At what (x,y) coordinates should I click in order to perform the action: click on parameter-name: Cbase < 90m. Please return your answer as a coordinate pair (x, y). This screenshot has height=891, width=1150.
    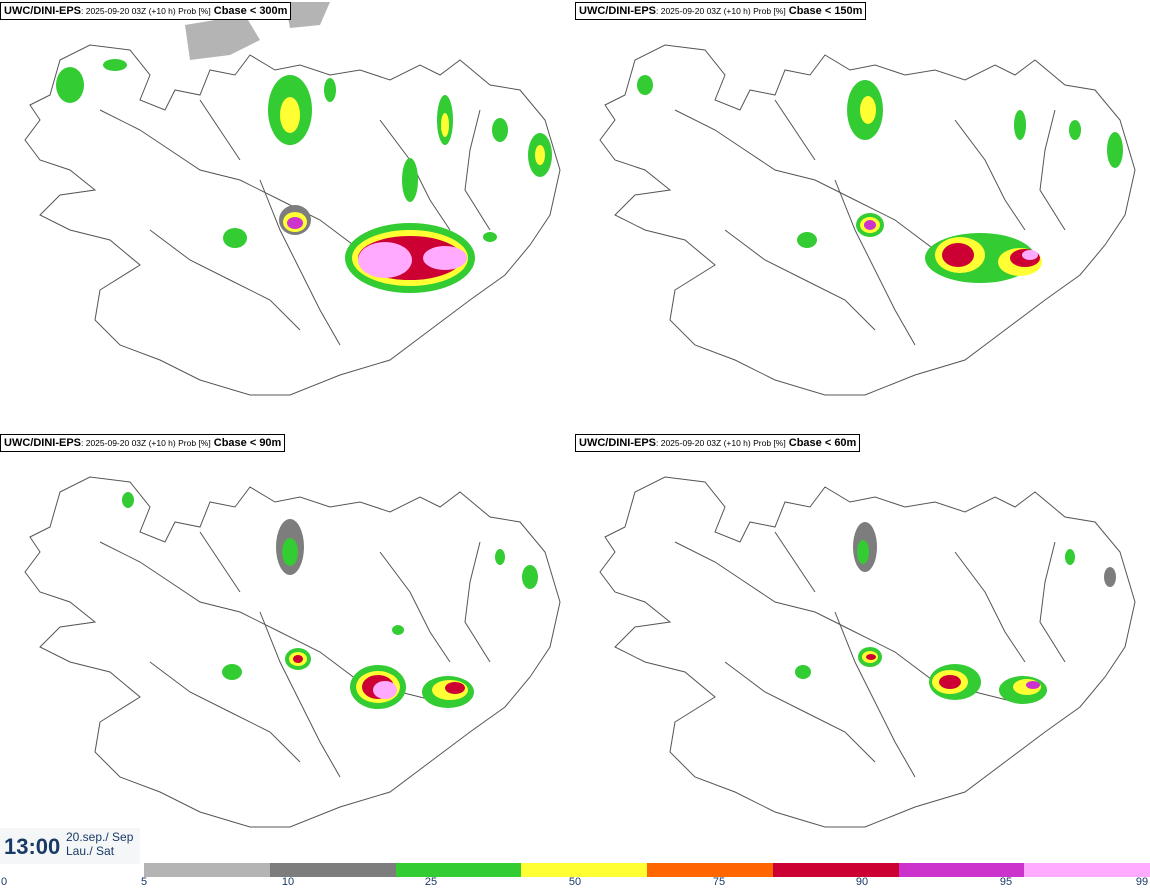
    Looking at the image, I should click on (247, 443).